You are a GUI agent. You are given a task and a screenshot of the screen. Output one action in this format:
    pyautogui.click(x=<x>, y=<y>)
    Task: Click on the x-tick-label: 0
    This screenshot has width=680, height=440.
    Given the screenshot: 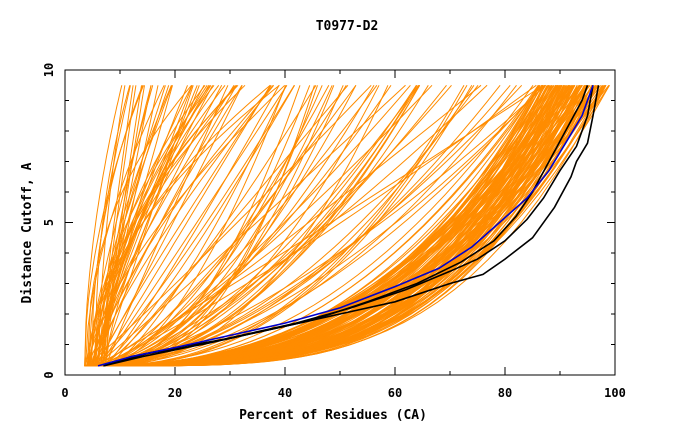 What is the action you would take?
    pyautogui.click(x=64, y=393)
    